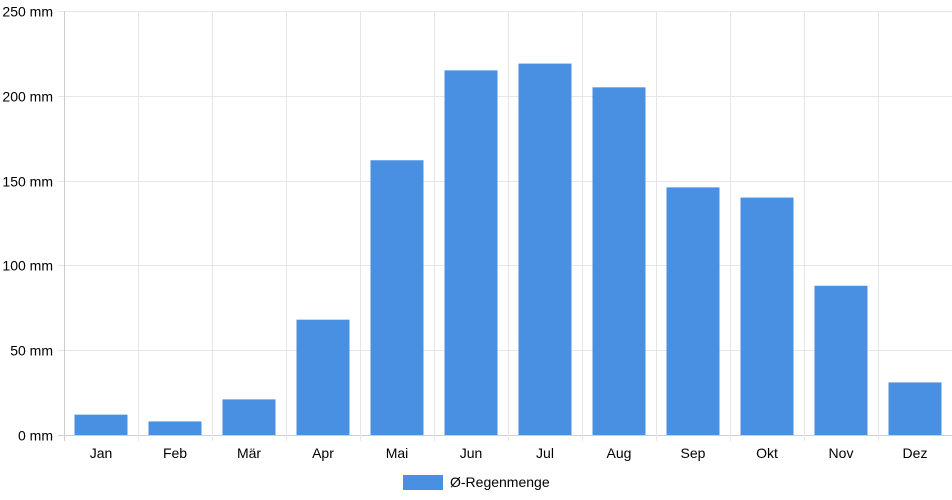 This screenshot has width=952, height=500. What do you see at coordinates (545, 453) in the screenshot?
I see `x-tick-label: Jul` at bounding box center [545, 453].